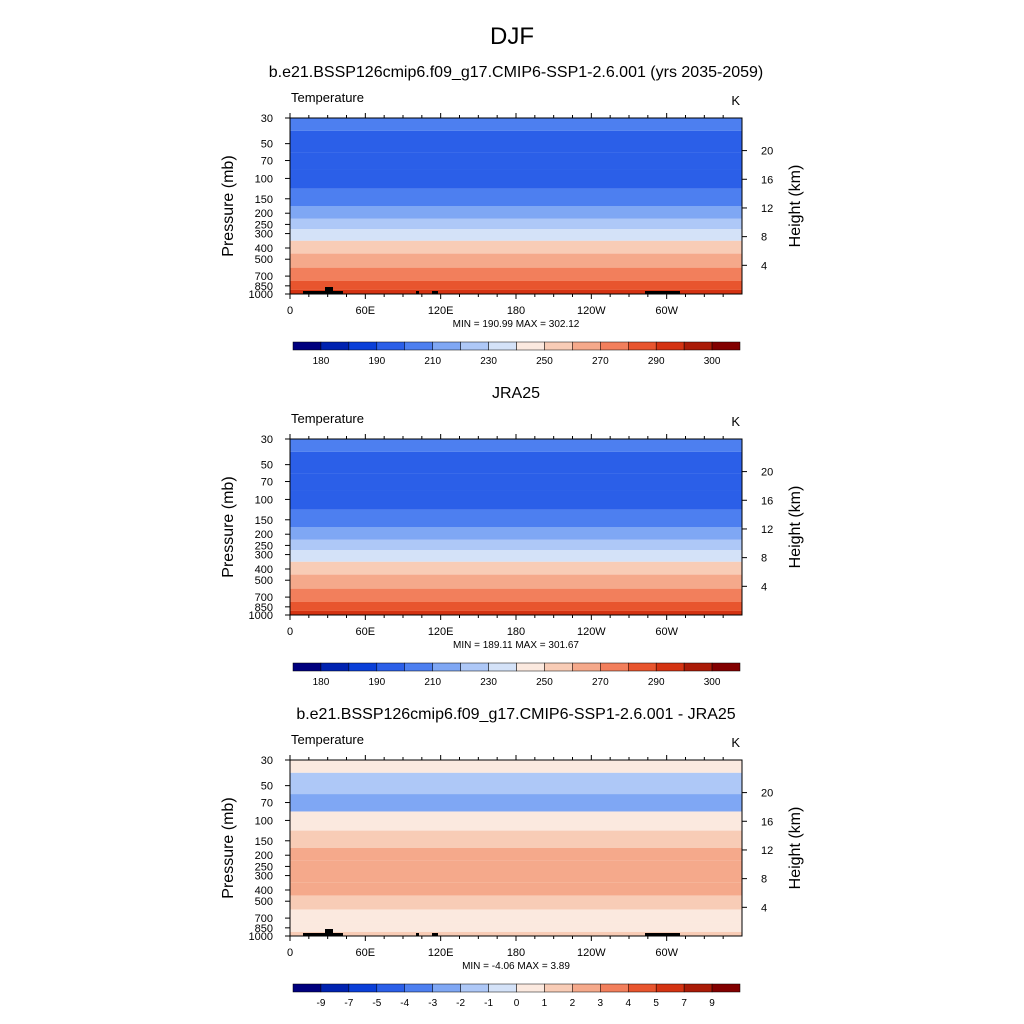 The width and height of the screenshot is (1024, 1024). I want to click on panel-title: JRA25, so click(516, 393).